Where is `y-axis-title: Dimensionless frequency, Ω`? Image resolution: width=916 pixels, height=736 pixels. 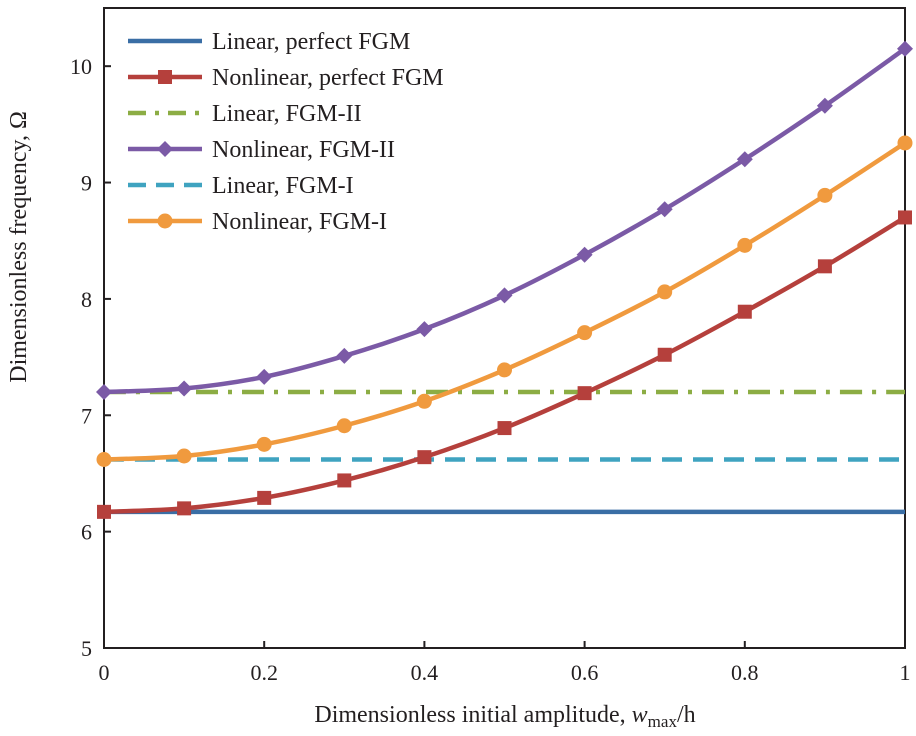
y-axis-title: Dimensionless frequency, Ω is located at coordinates (19, 247).